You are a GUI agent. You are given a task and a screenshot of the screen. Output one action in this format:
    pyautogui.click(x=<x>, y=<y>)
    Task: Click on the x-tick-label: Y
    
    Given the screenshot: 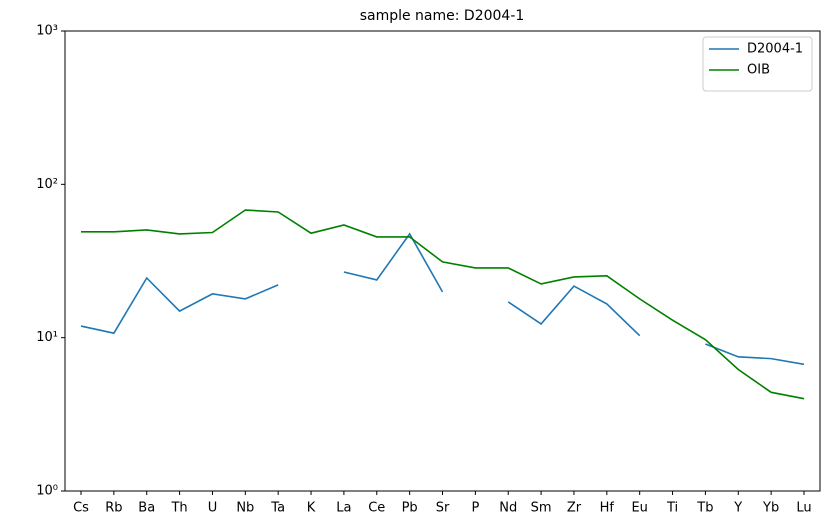 What is the action you would take?
    pyautogui.click(x=737, y=508)
    